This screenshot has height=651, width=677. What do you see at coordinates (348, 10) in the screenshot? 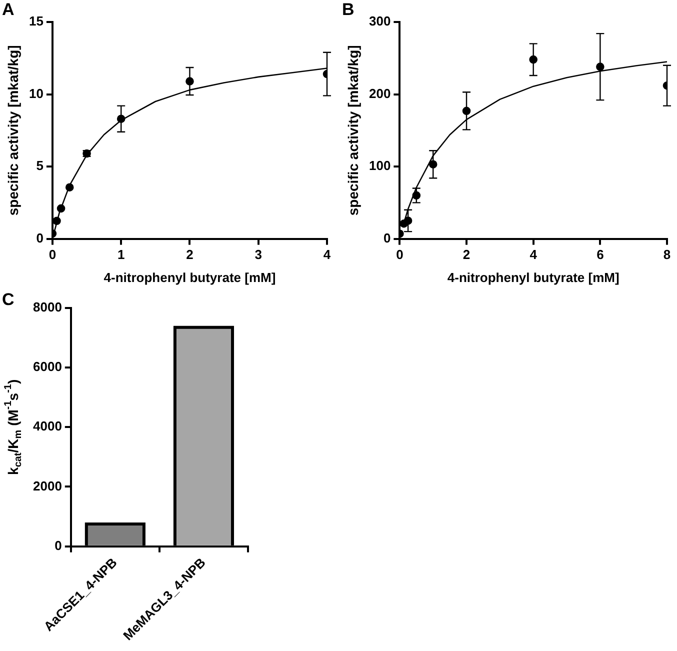
I see `text: B` at bounding box center [348, 10].